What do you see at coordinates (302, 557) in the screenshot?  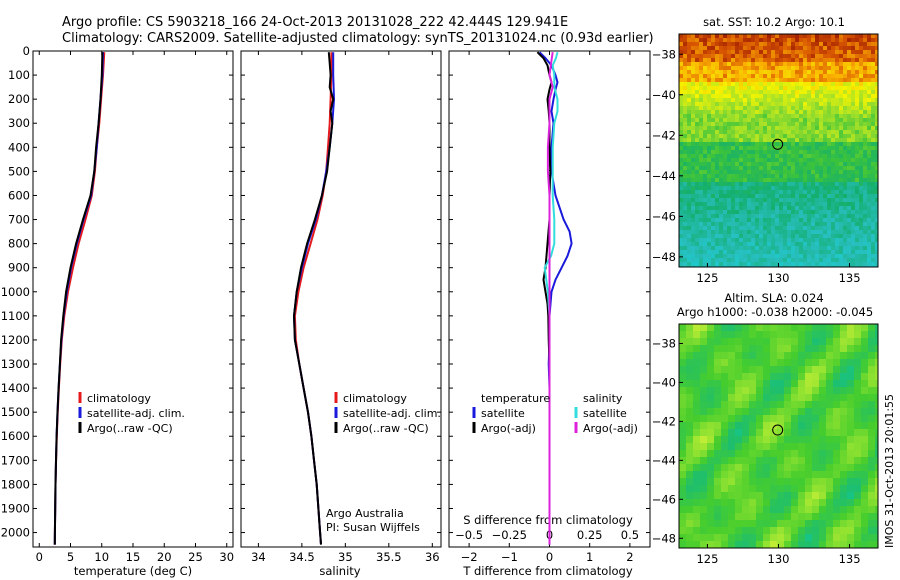 I see `salinity-xtick-label: 34.5` at bounding box center [302, 557].